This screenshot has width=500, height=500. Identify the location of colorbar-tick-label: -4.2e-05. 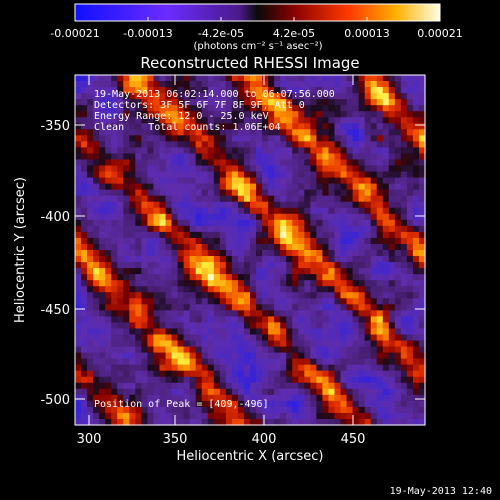
(221, 33).